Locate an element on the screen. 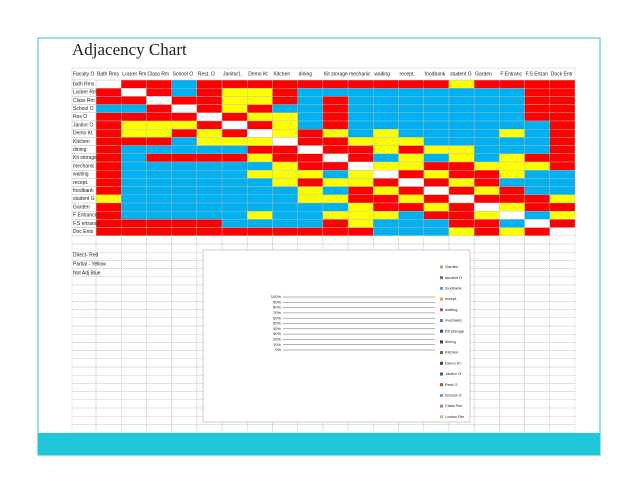  column-header: Kit storage is located at coordinates (336, 74).